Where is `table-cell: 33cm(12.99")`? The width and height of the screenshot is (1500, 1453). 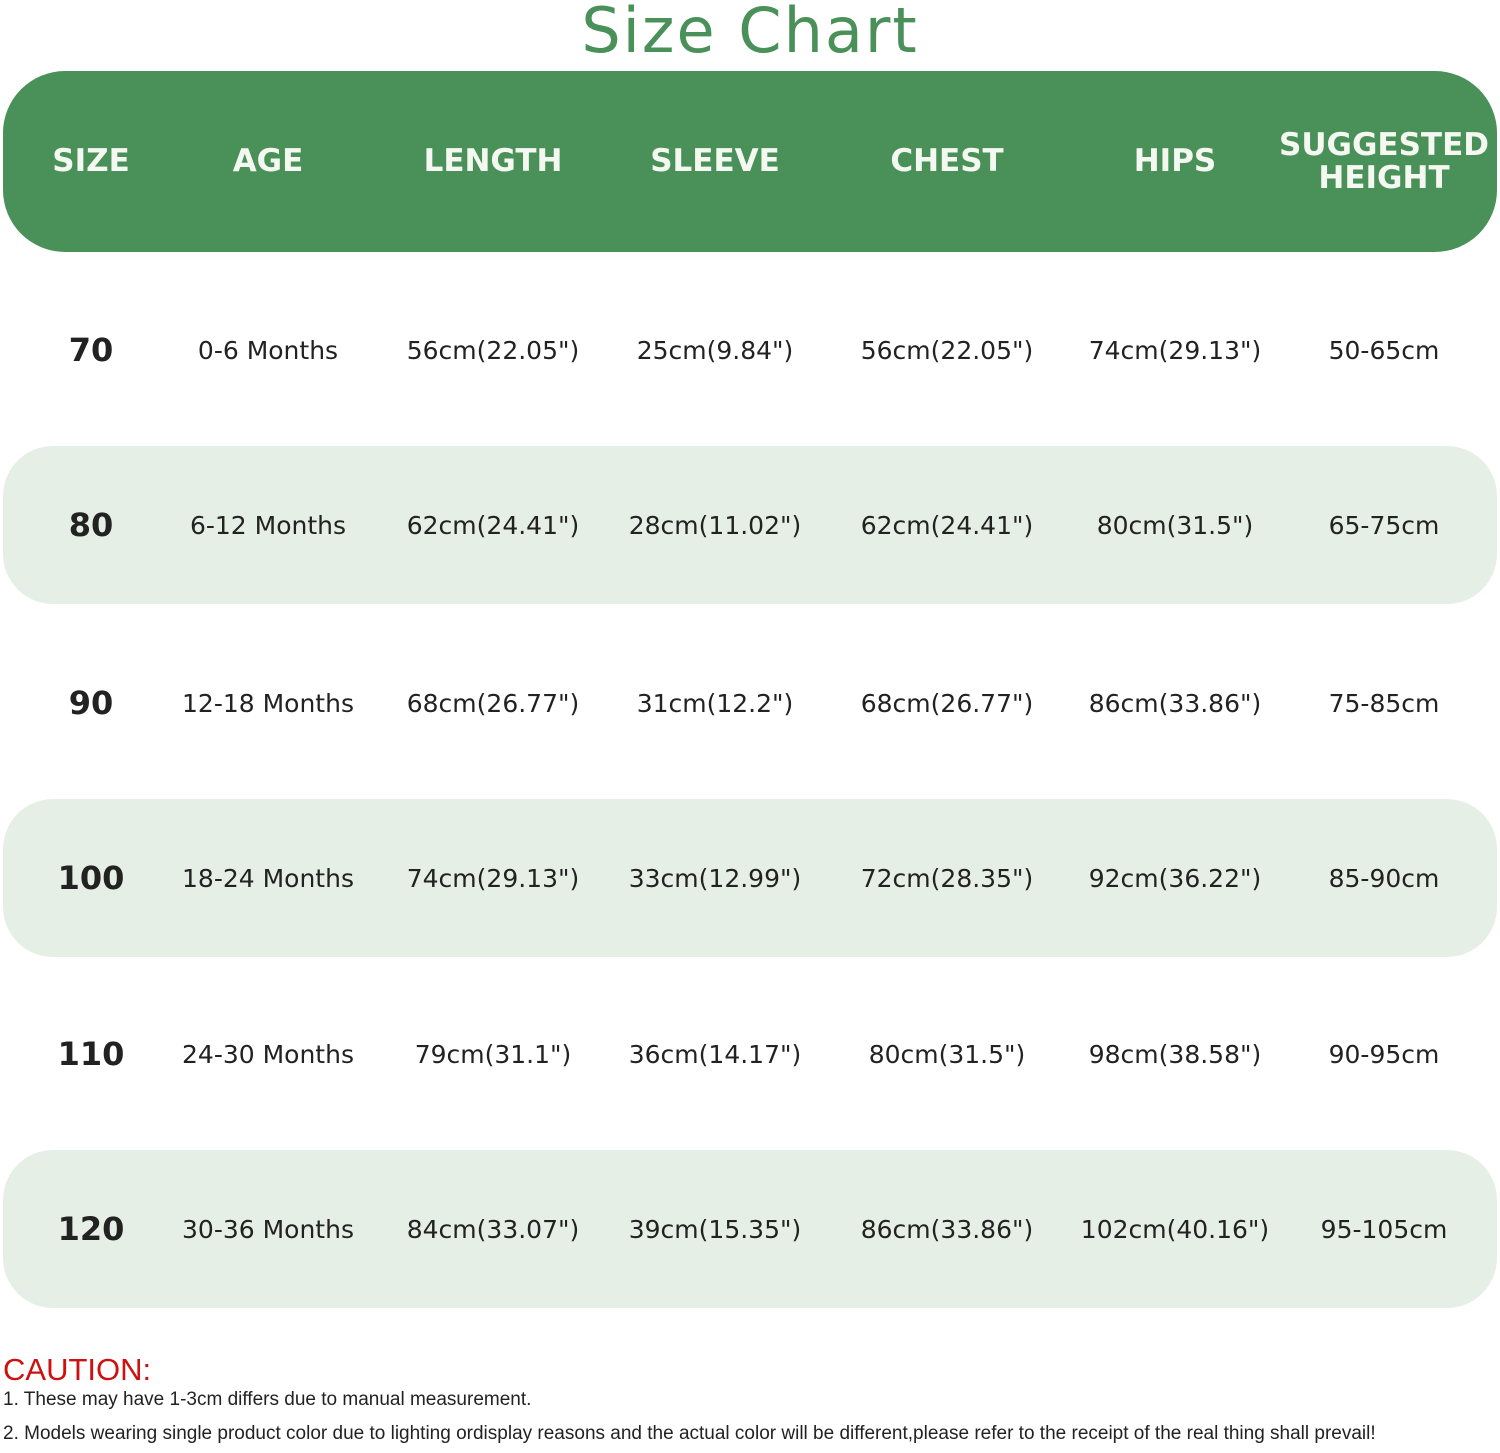 table-cell: 33cm(12.99") is located at coordinates (715, 878).